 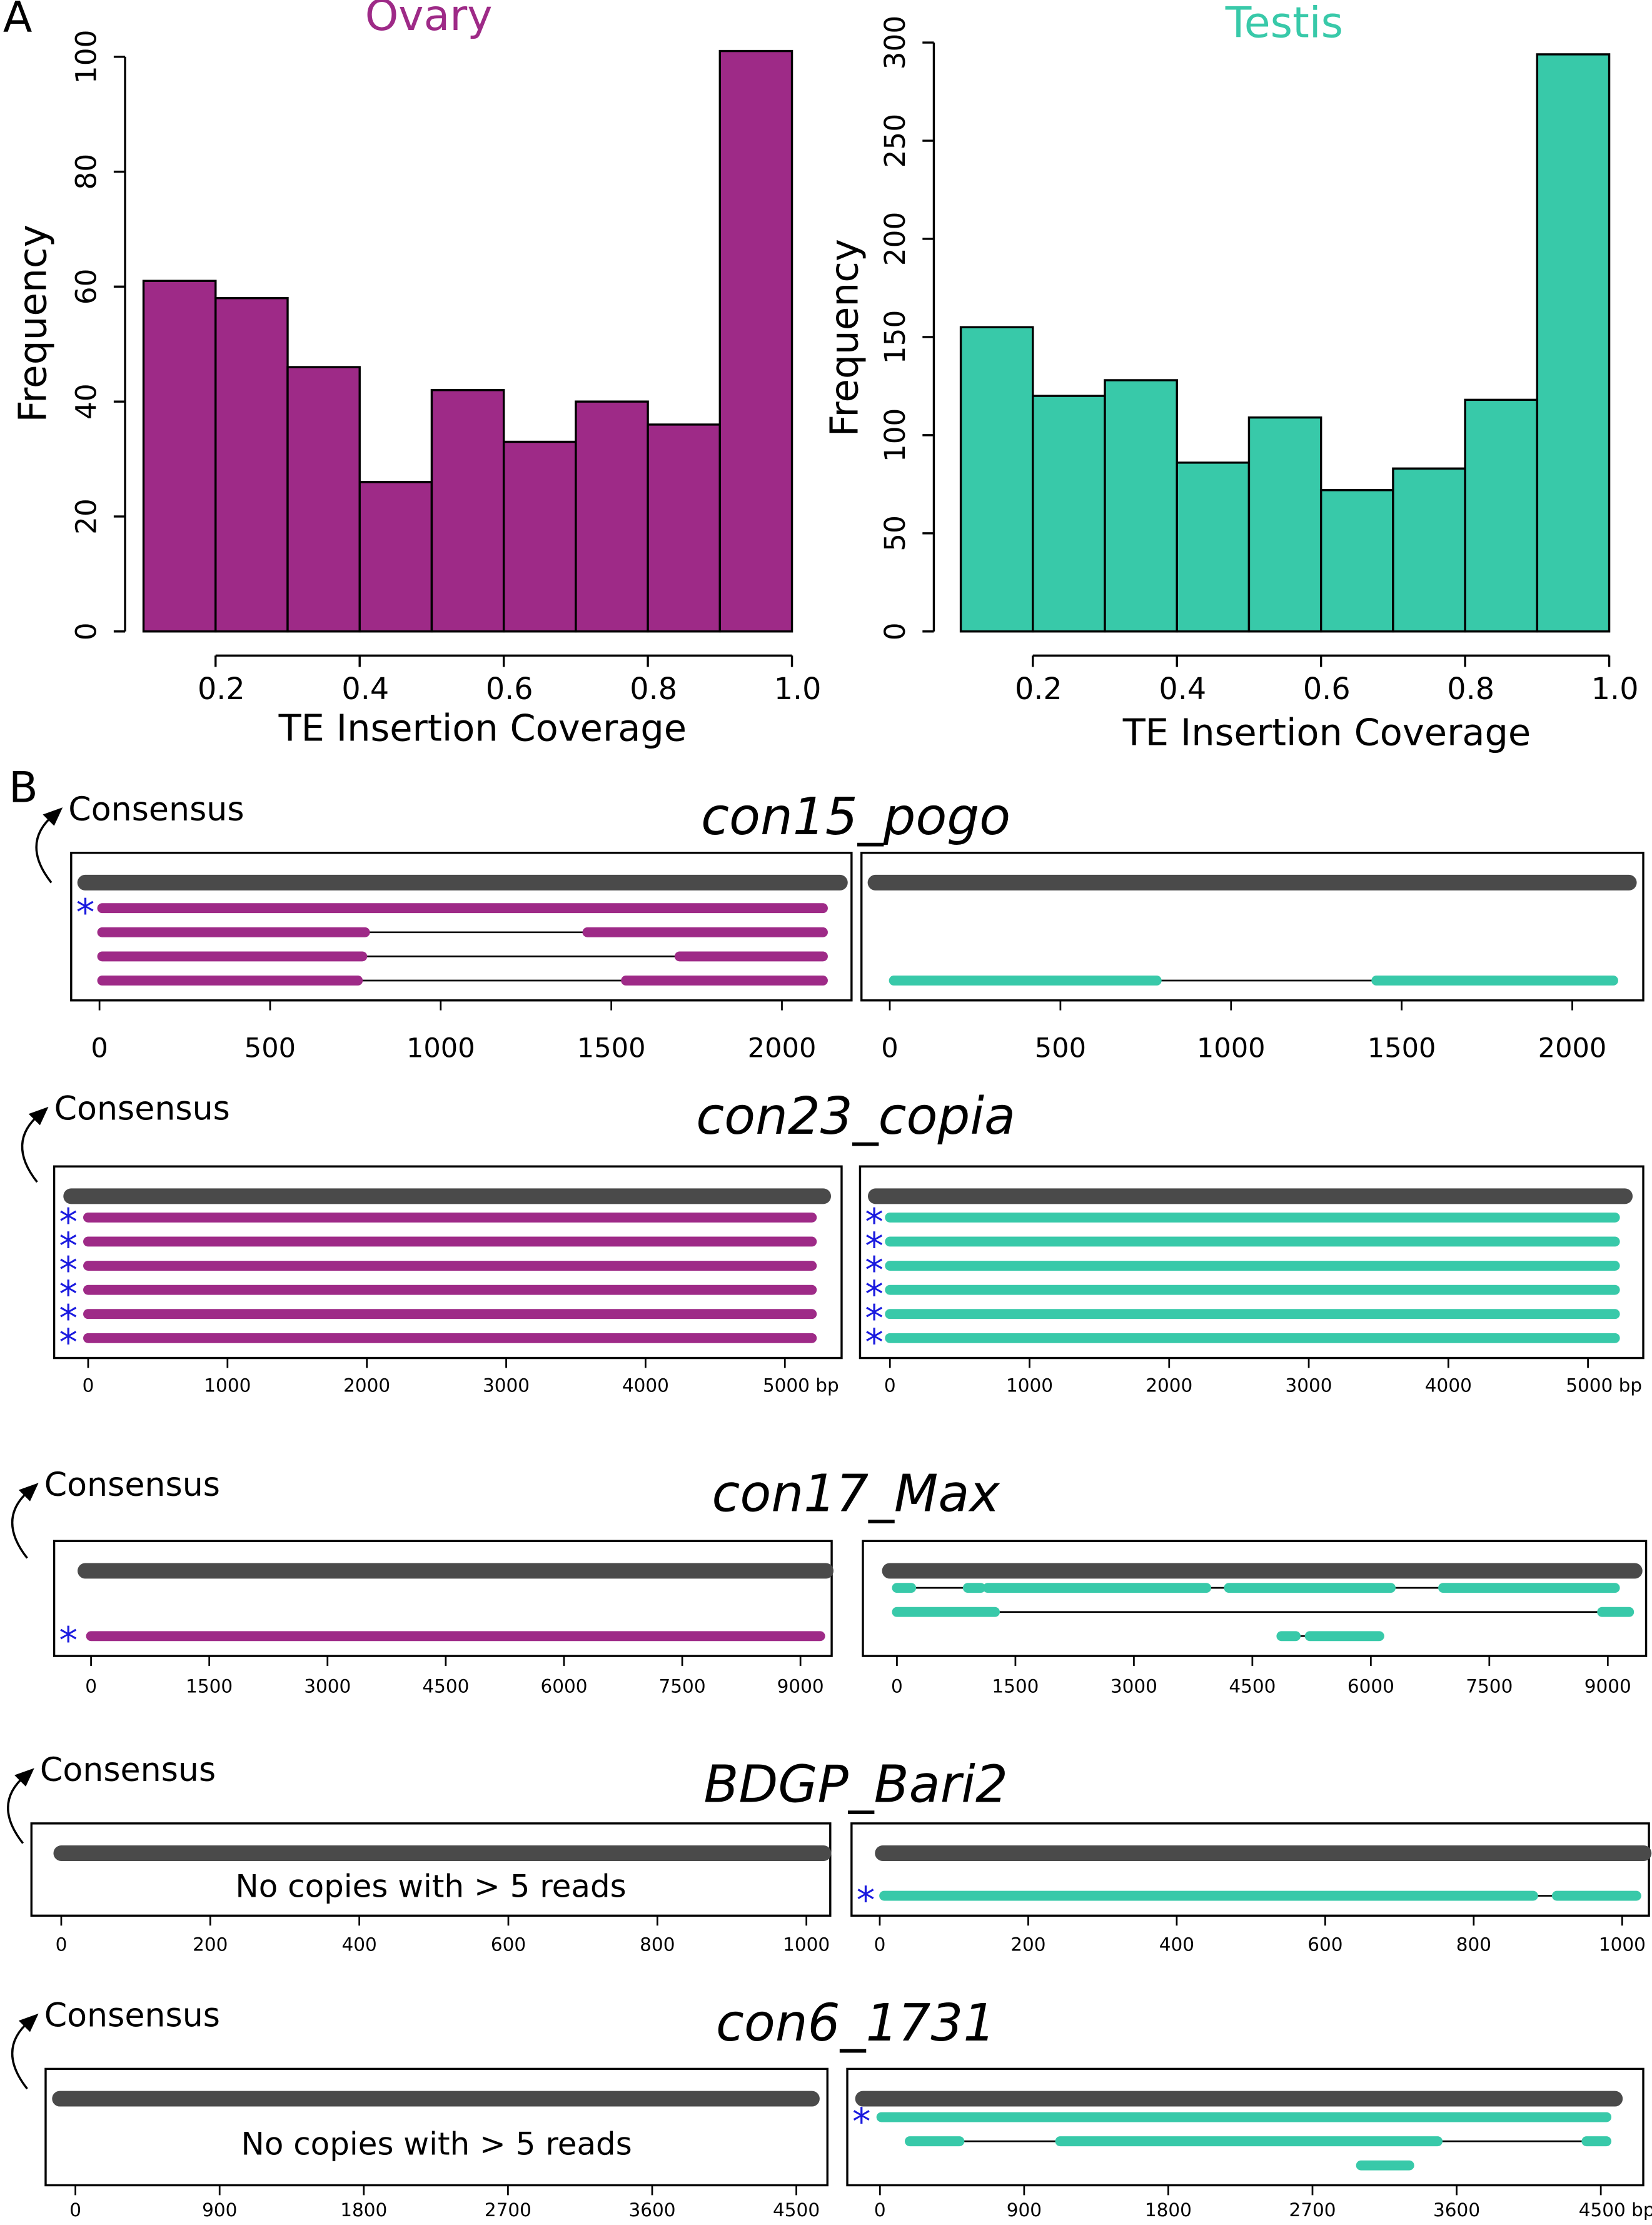 I want to click on x-tick-label: 0.8, so click(x=1470, y=689).